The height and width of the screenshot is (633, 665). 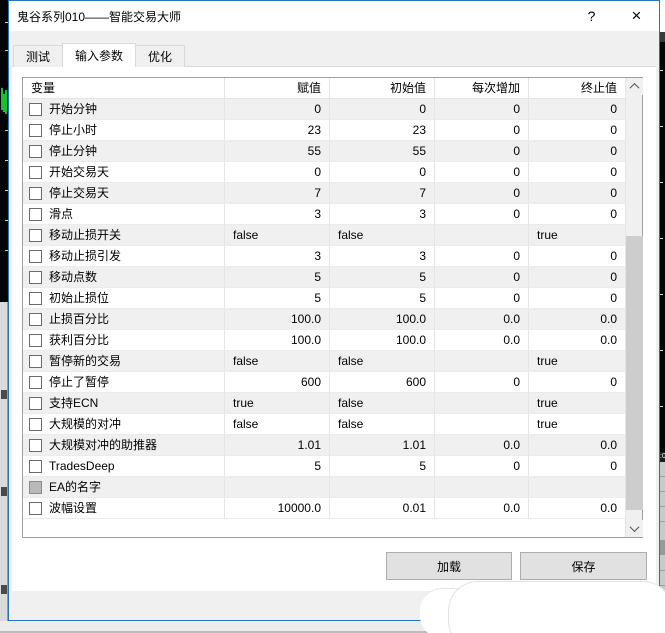 I want to click on table-row: 支持ECN true false true, so click(x=324, y=403).